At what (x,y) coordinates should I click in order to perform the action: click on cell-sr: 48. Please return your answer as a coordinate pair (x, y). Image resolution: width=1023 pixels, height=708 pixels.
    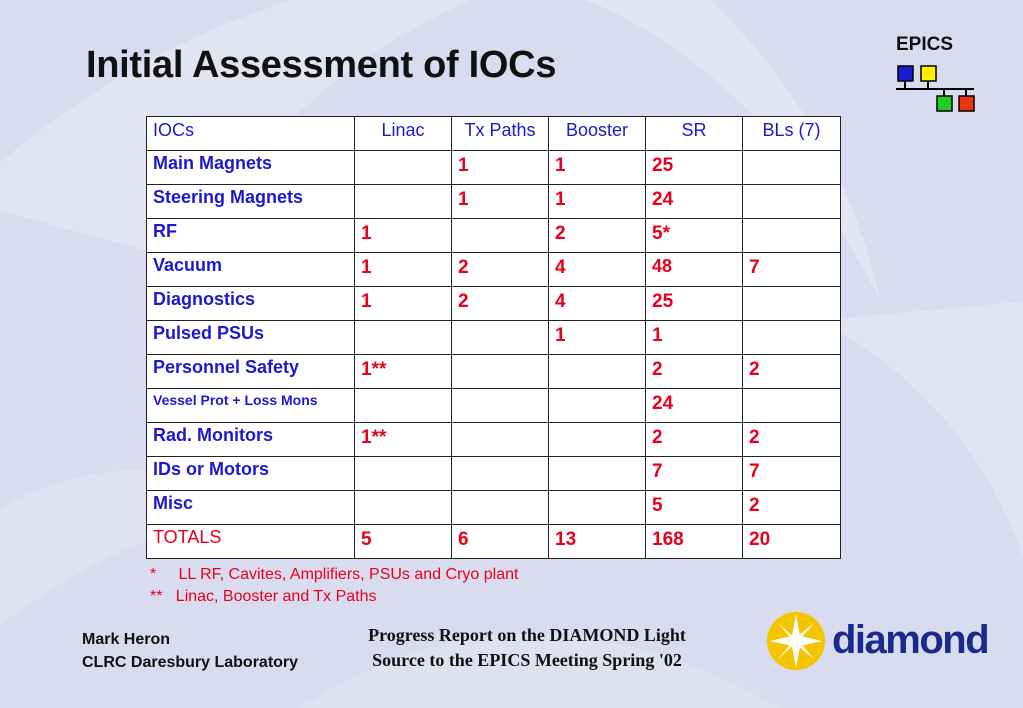
    Looking at the image, I should click on (694, 269).